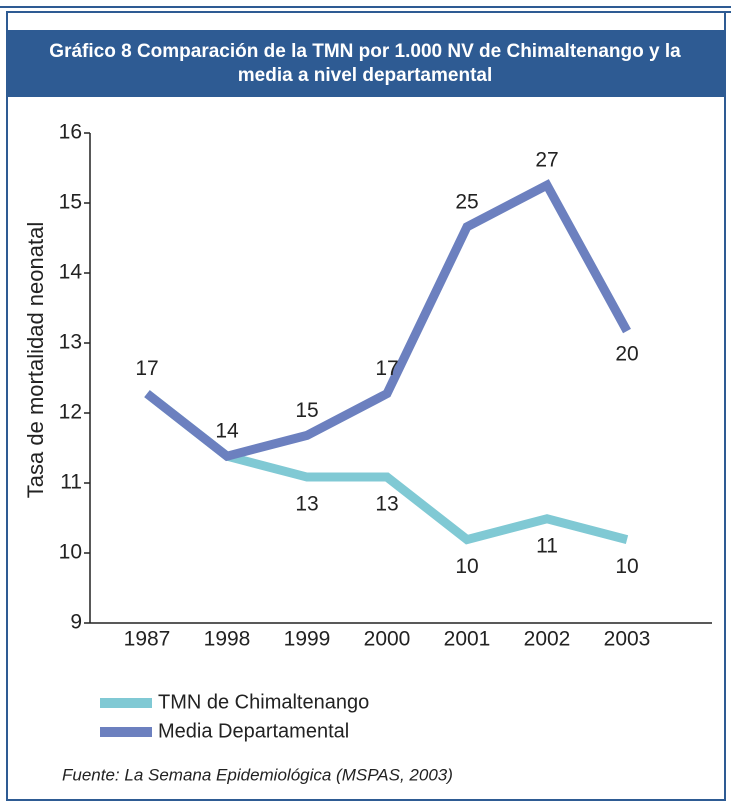 The width and height of the screenshot is (731, 810). I want to click on data-label: 20, so click(626, 354).